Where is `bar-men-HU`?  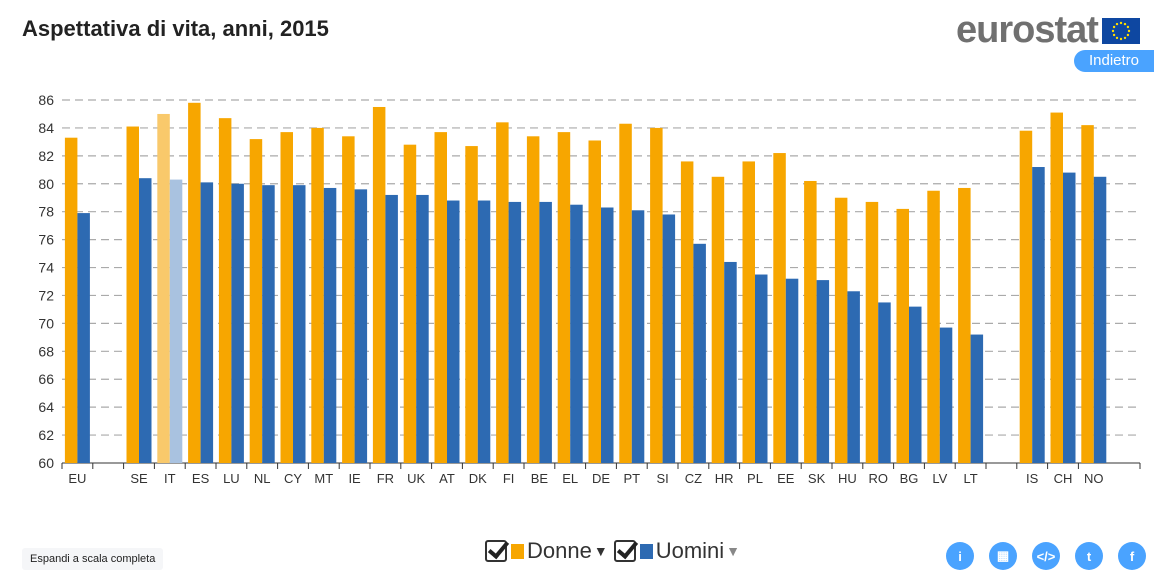
bar-men-HU is located at coordinates (853, 377).